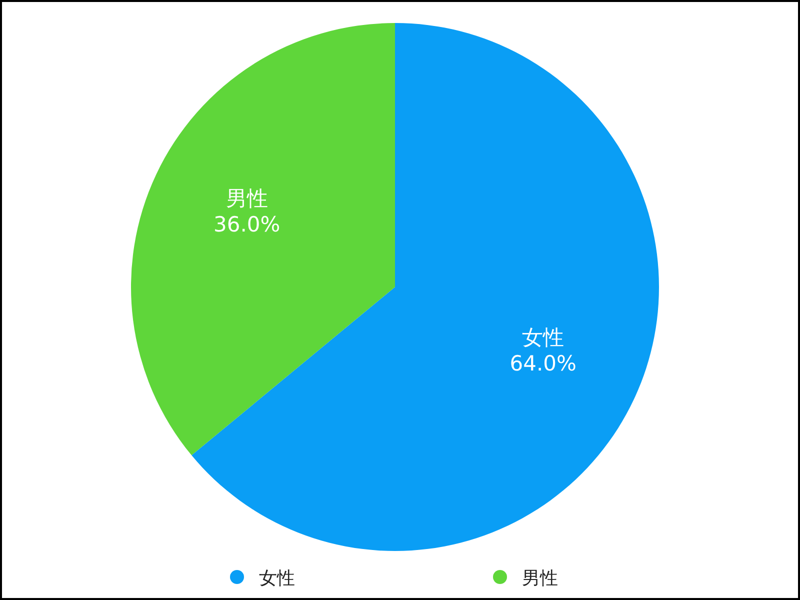 This screenshot has width=800, height=600. What do you see at coordinates (277, 578) in the screenshot?
I see `legend-label: 女性` at bounding box center [277, 578].